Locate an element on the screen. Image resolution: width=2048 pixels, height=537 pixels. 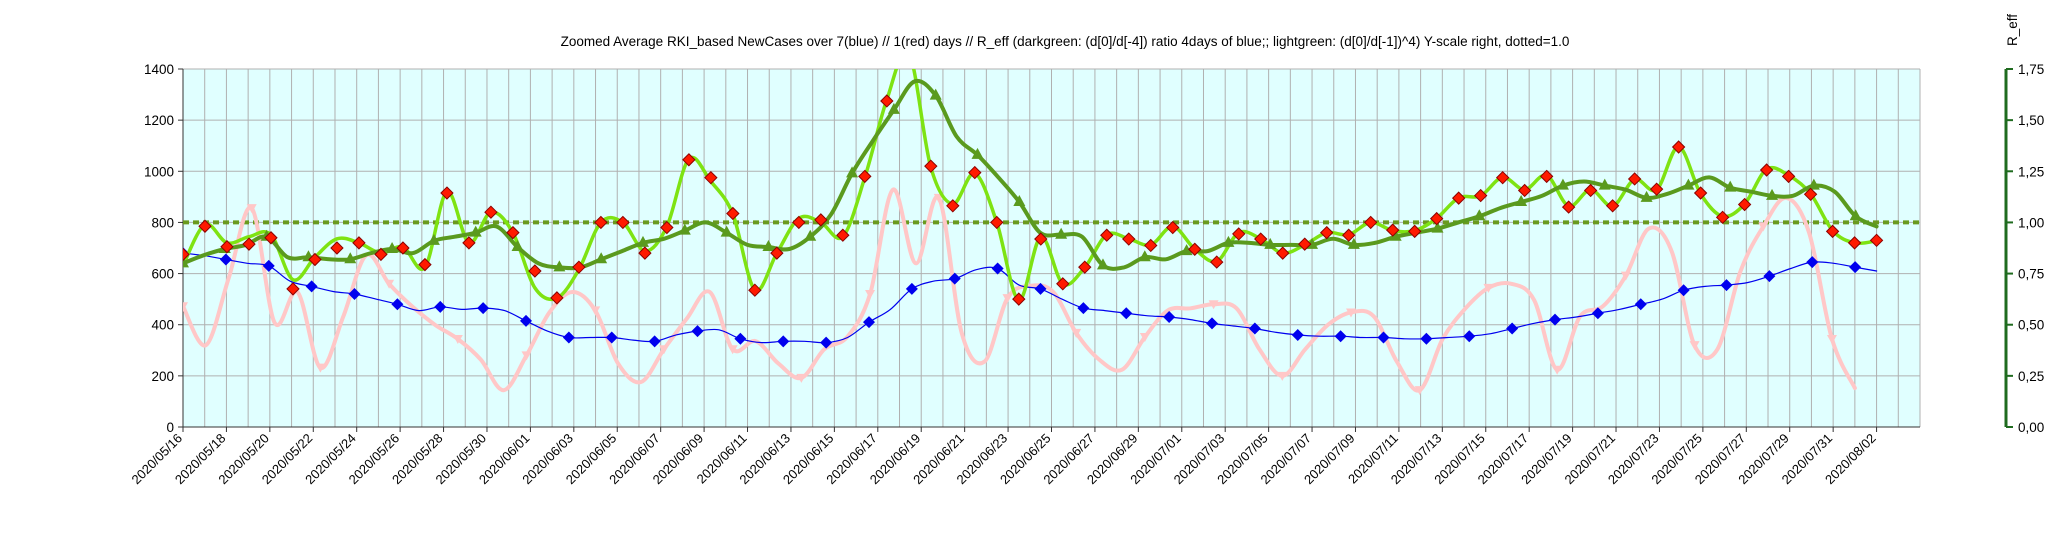
left-tick-label: 400 is located at coordinates (162, 325).